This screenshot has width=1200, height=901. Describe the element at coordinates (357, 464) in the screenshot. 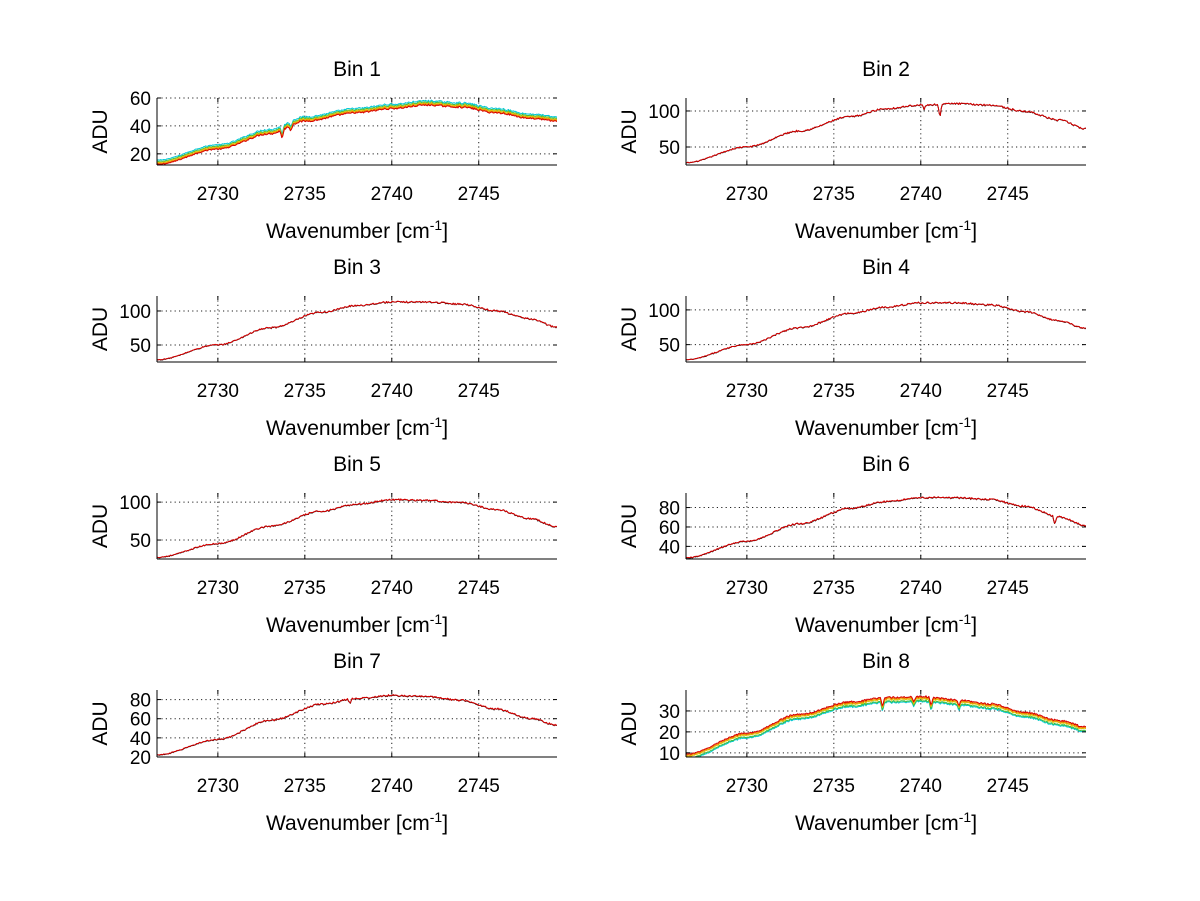

I see `subplot-title: Bin 5` at that location.